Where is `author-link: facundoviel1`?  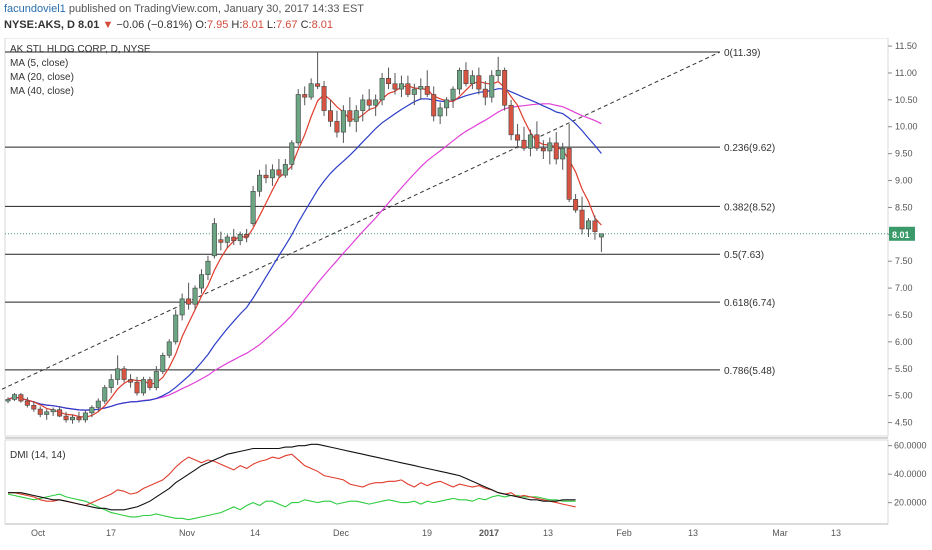
author-link: facundoviel1 is located at coordinates (35, 9).